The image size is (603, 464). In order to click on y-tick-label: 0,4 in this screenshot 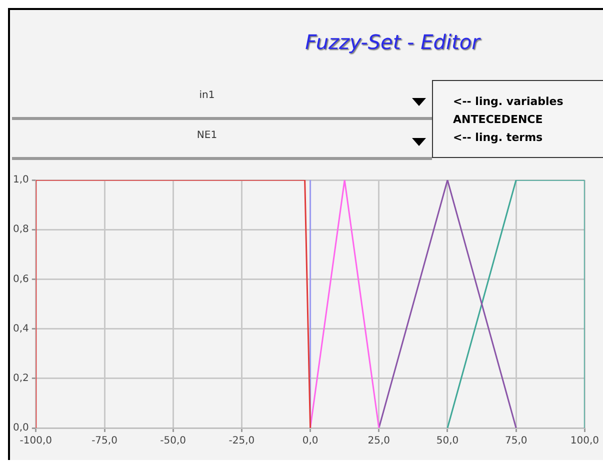, I will do `click(20, 328)`.